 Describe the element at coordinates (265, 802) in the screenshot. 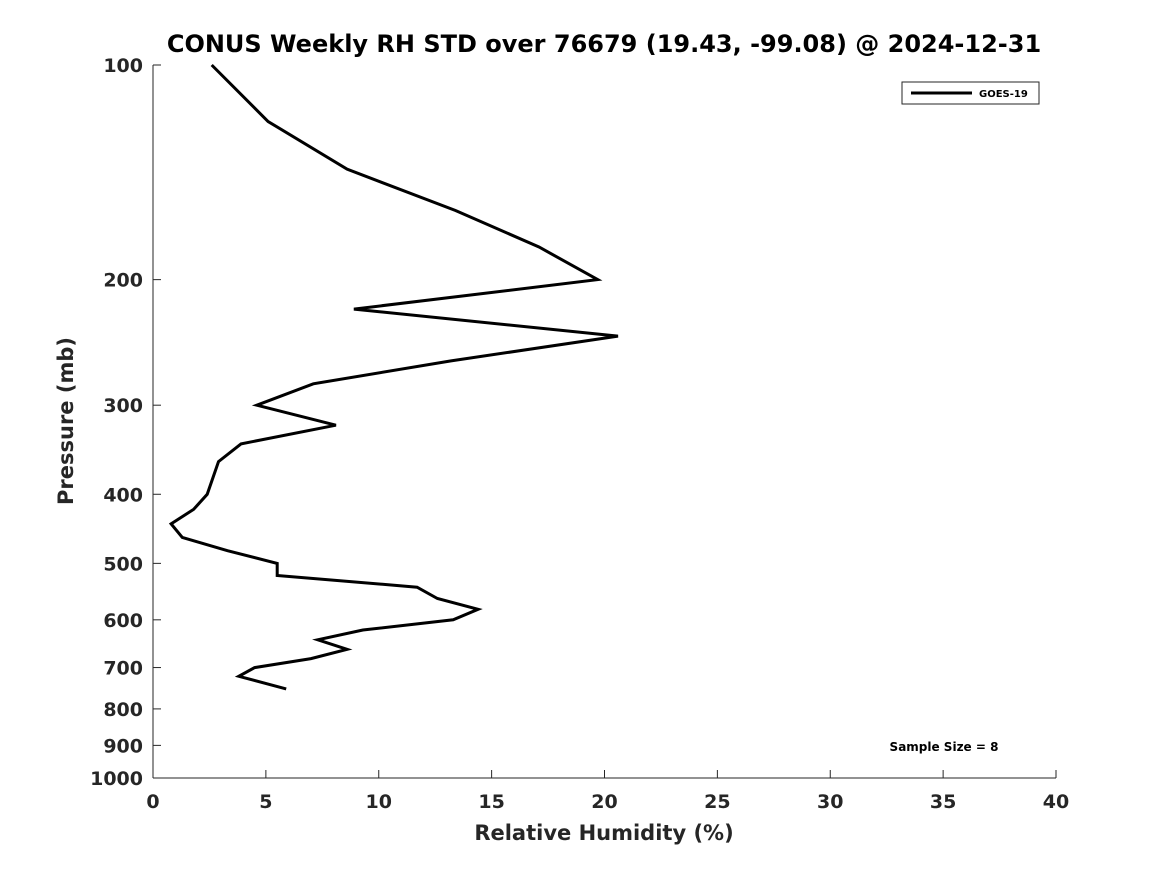

I see `x-tick-label: 5` at that location.